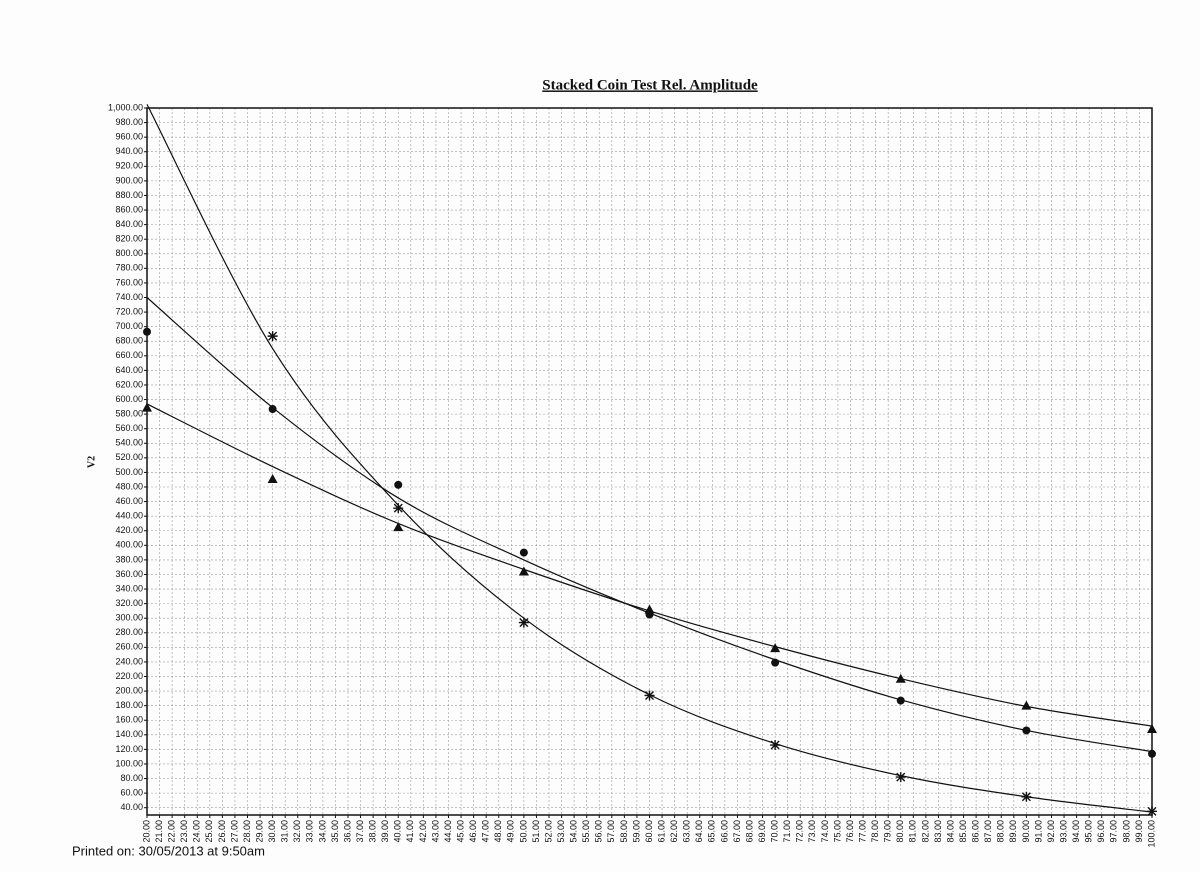  Describe the element at coordinates (272, 831) in the screenshot. I see `x-tick-label: 30.00` at that location.